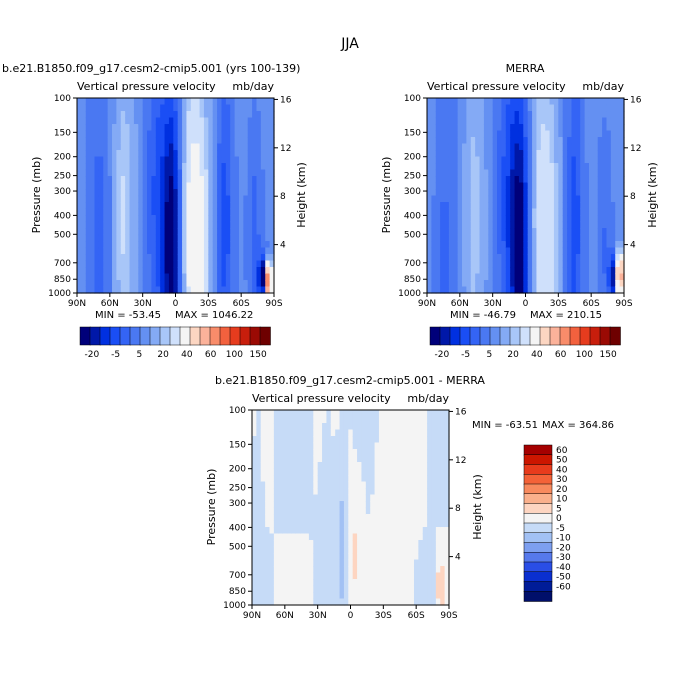 The height and width of the screenshot is (700, 700). I want to click on lat-tick-label: 90N, so click(427, 304).